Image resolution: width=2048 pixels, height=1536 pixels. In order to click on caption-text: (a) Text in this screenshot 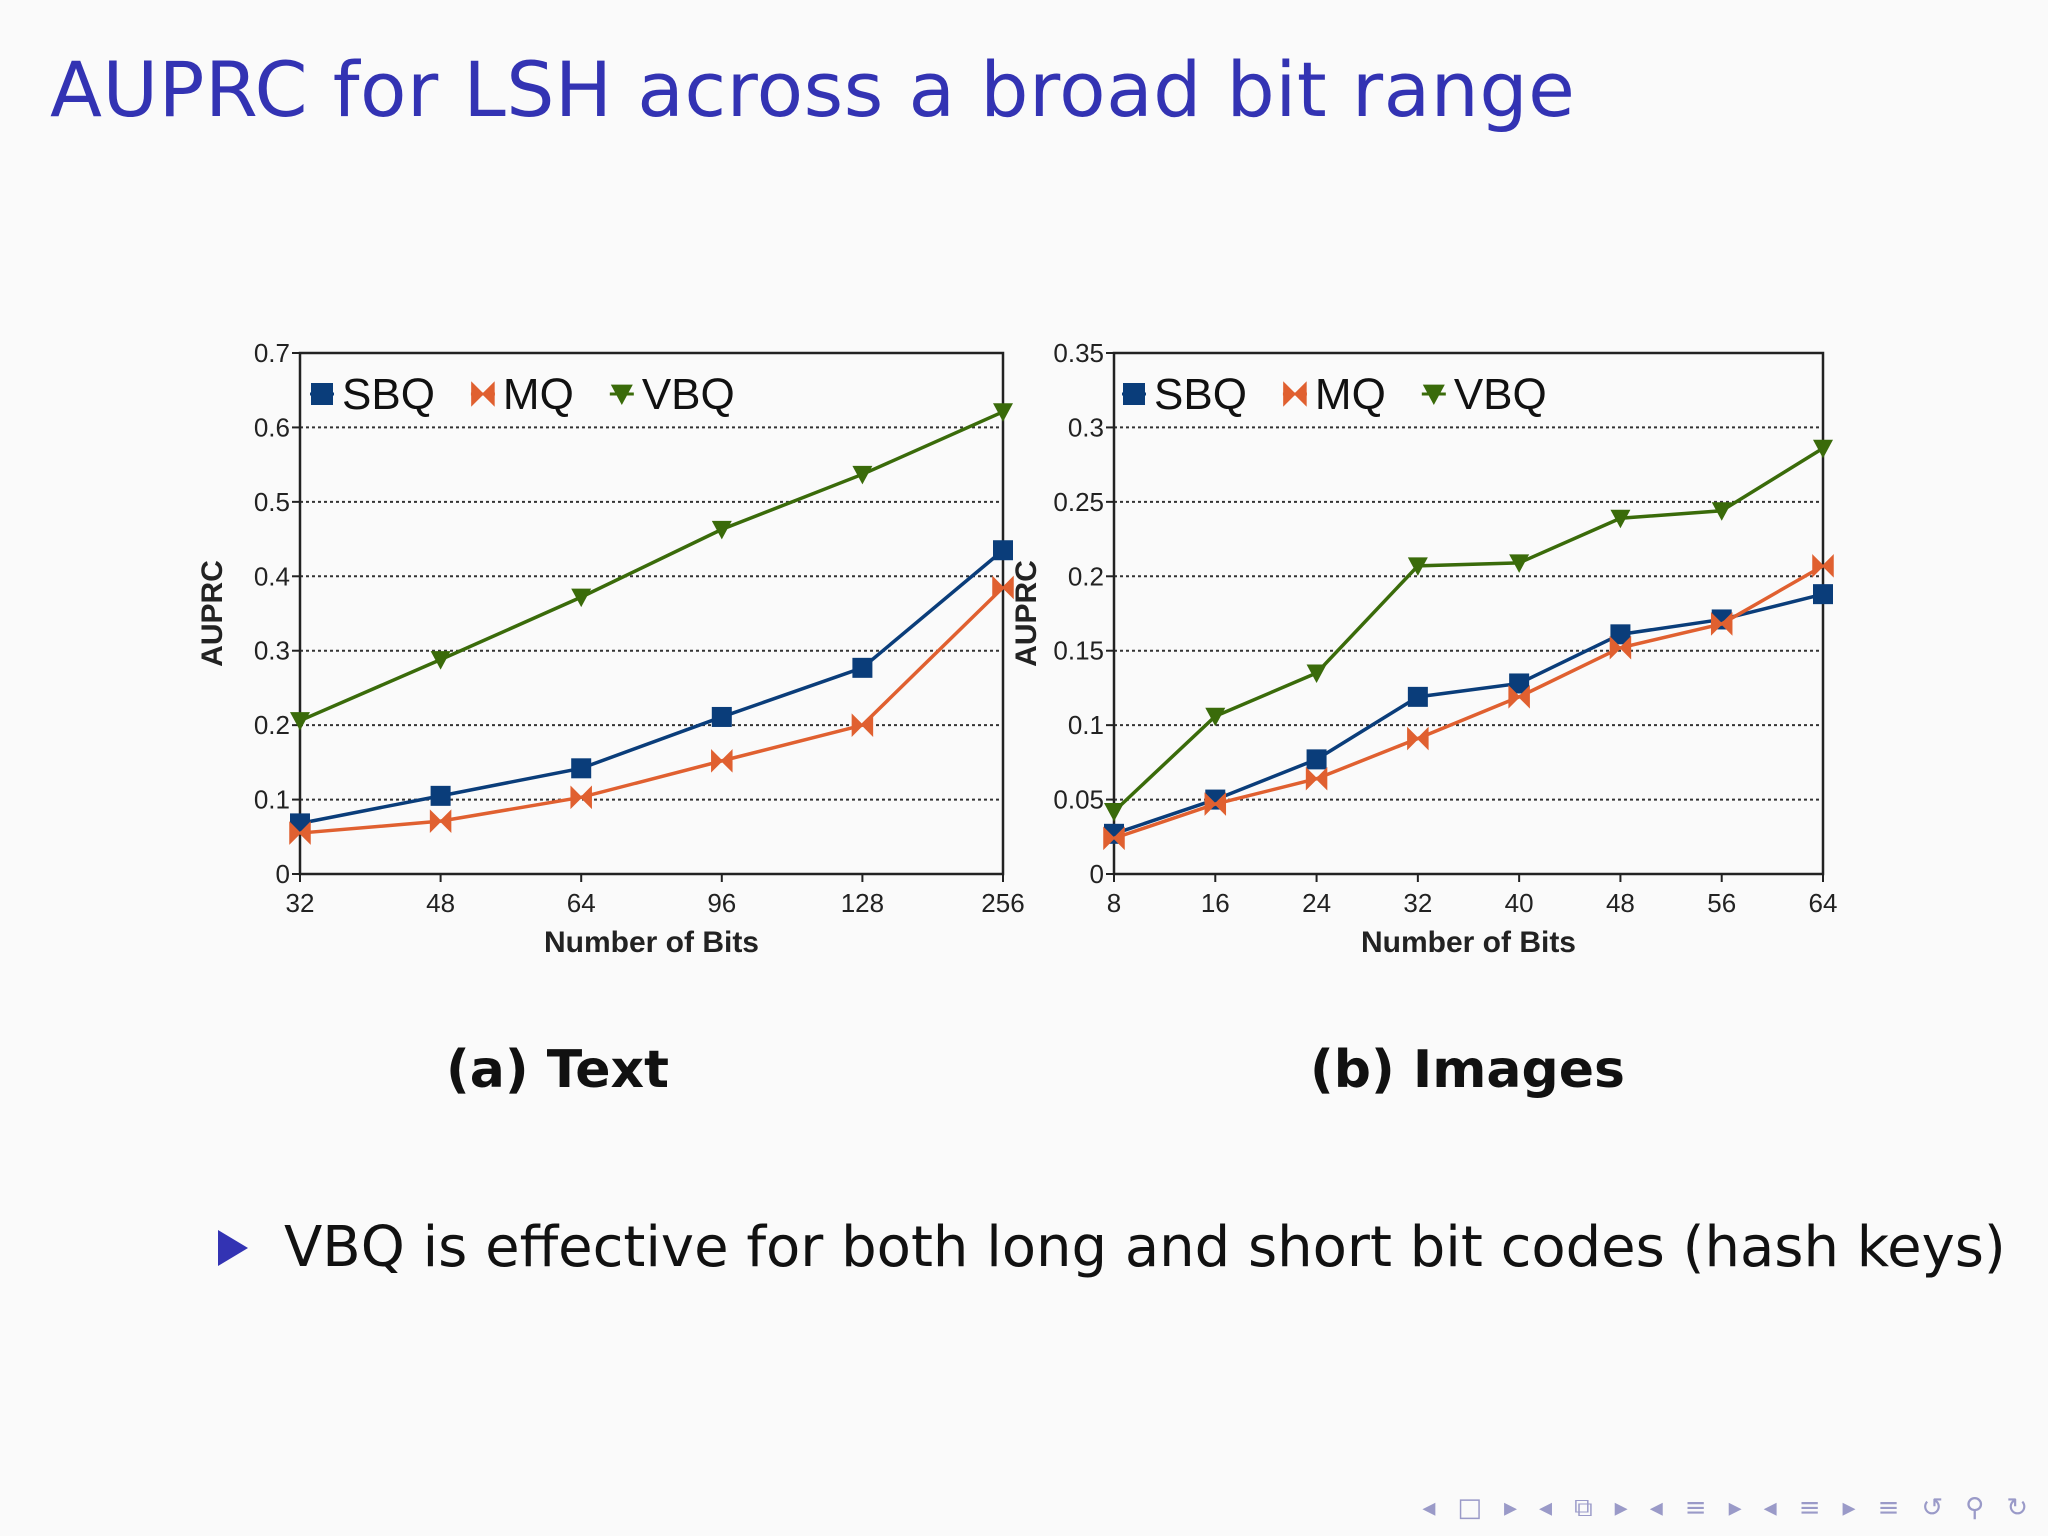, I will do `click(557, 1070)`.